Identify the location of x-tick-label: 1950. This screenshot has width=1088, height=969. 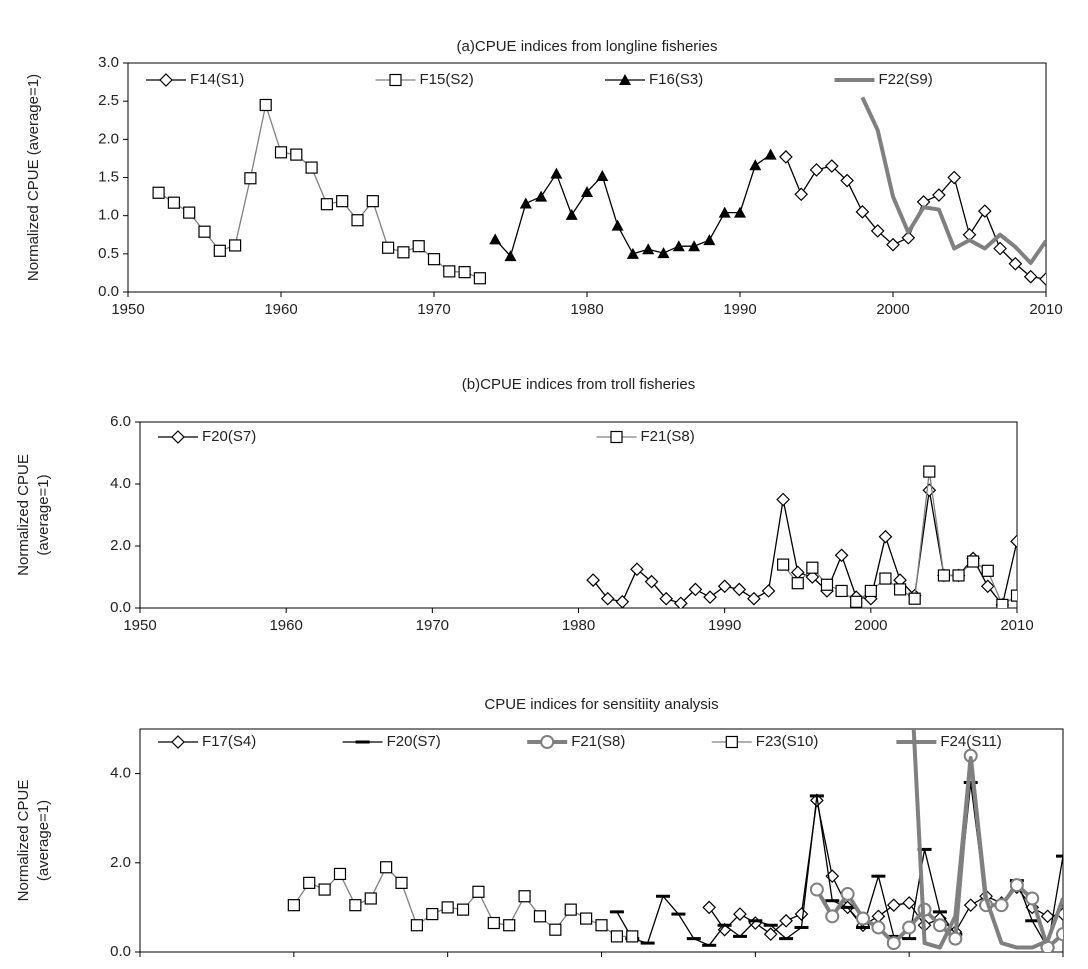
(139, 625).